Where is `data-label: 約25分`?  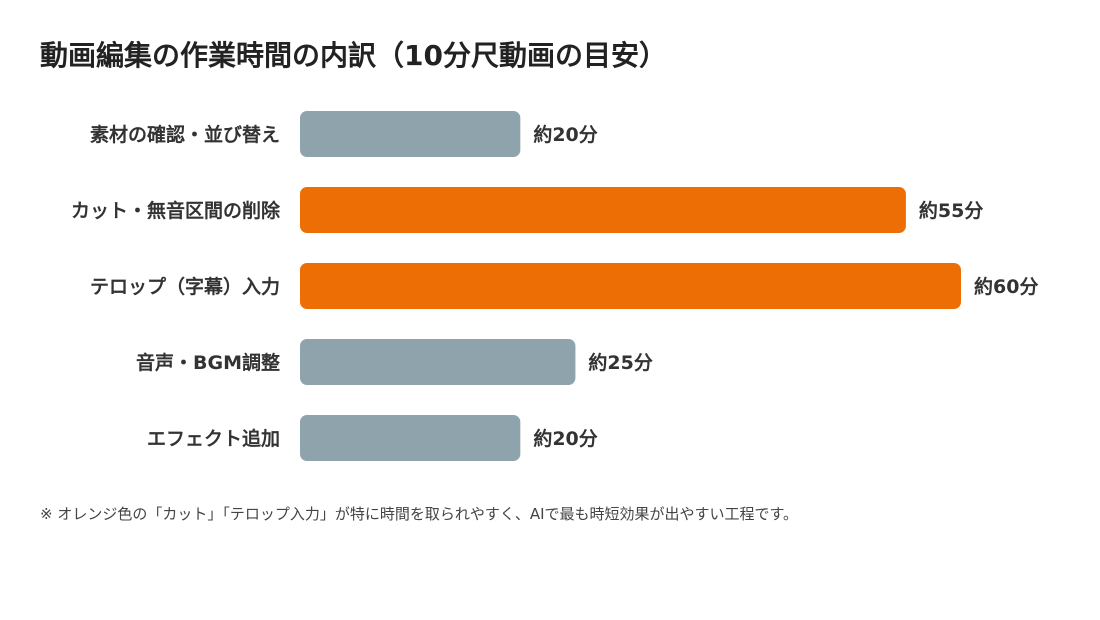 data-label: 約25分 is located at coordinates (620, 362).